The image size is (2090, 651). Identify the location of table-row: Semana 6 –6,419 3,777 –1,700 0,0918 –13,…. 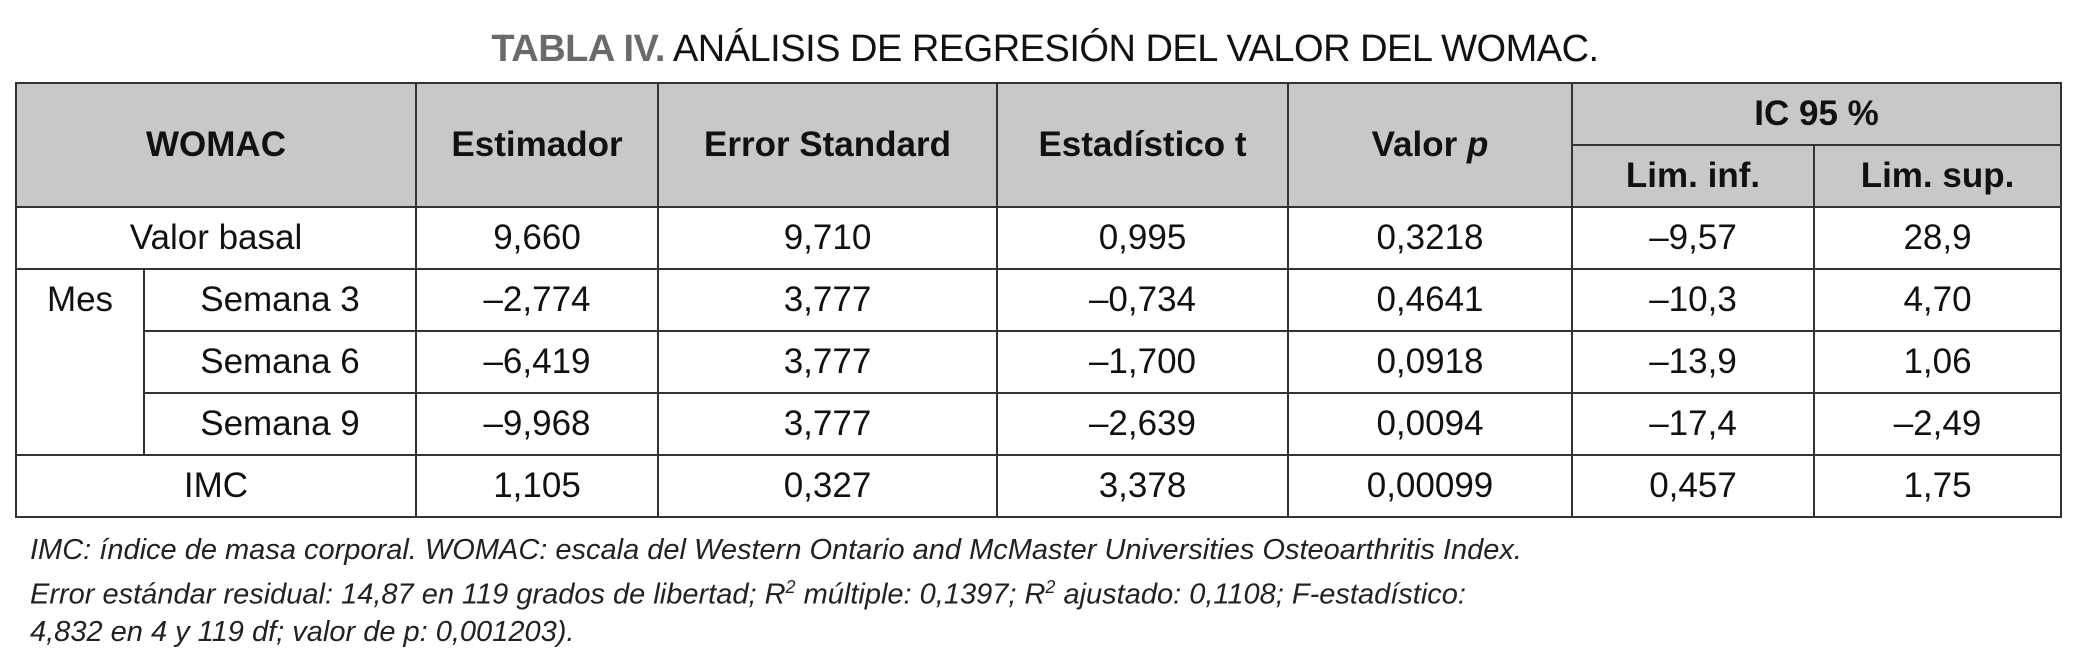
(1039, 362).